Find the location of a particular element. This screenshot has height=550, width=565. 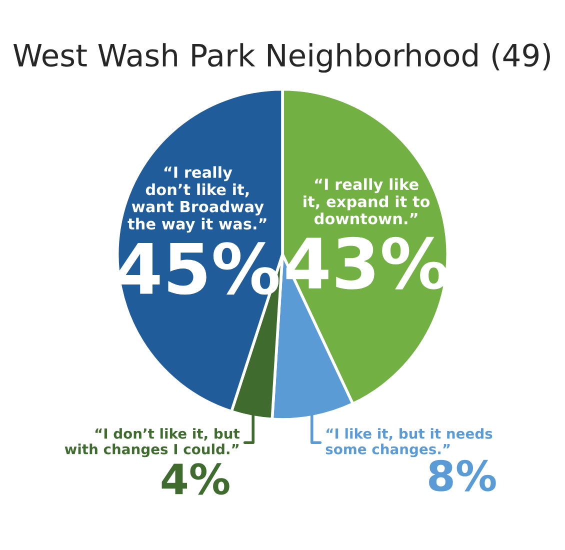

slice-label: “I really don’t like it, want Broadway the way it was.” is located at coordinates (197, 199).